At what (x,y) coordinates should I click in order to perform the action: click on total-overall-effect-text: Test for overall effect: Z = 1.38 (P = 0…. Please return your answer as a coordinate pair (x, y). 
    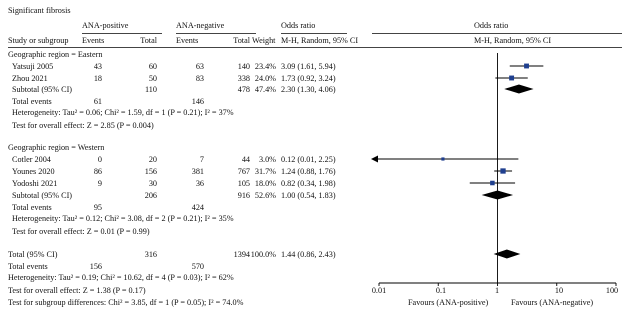
    Looking at the image, I should click on (77, 290).